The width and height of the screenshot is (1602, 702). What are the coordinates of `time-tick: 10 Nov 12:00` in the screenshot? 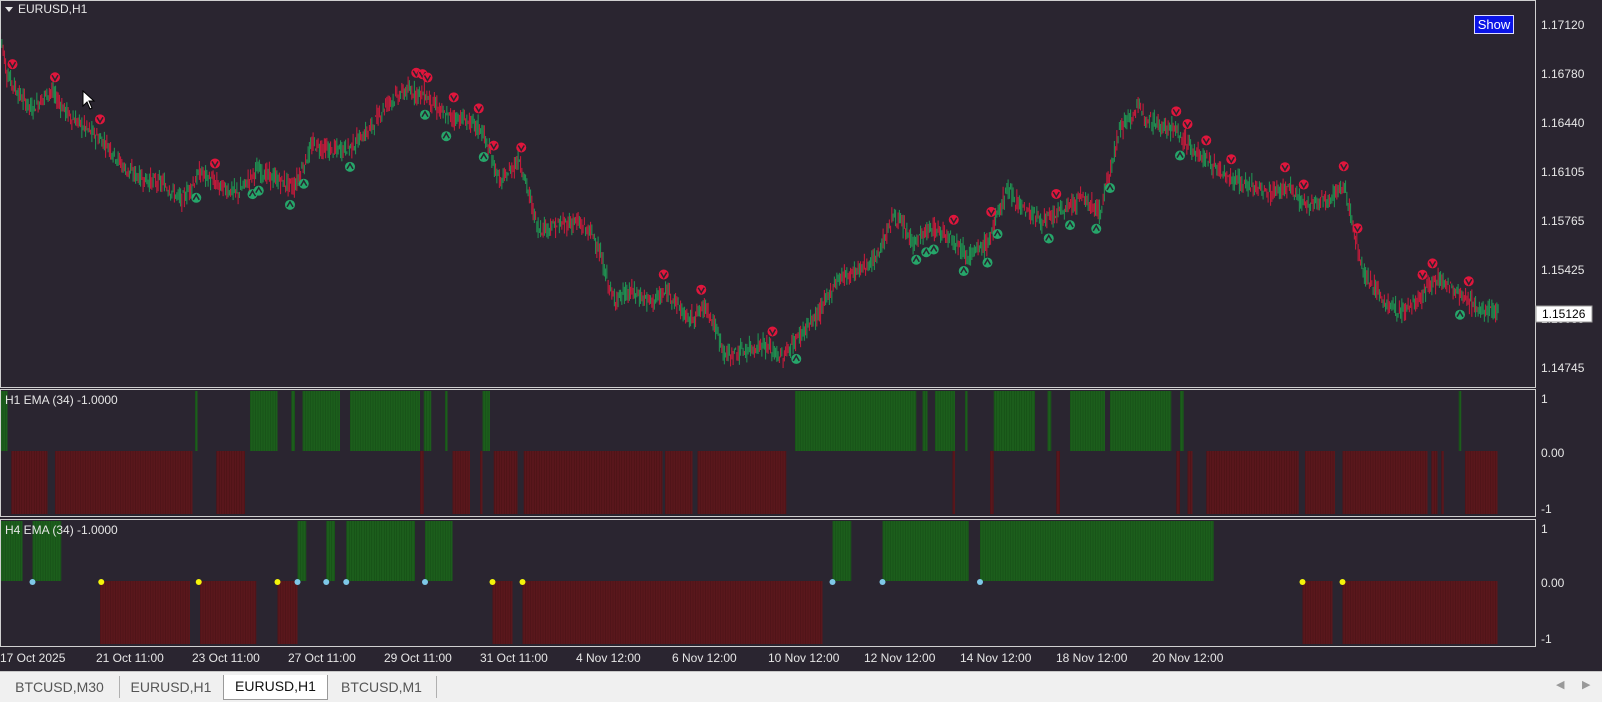 It's located at (804, 658).